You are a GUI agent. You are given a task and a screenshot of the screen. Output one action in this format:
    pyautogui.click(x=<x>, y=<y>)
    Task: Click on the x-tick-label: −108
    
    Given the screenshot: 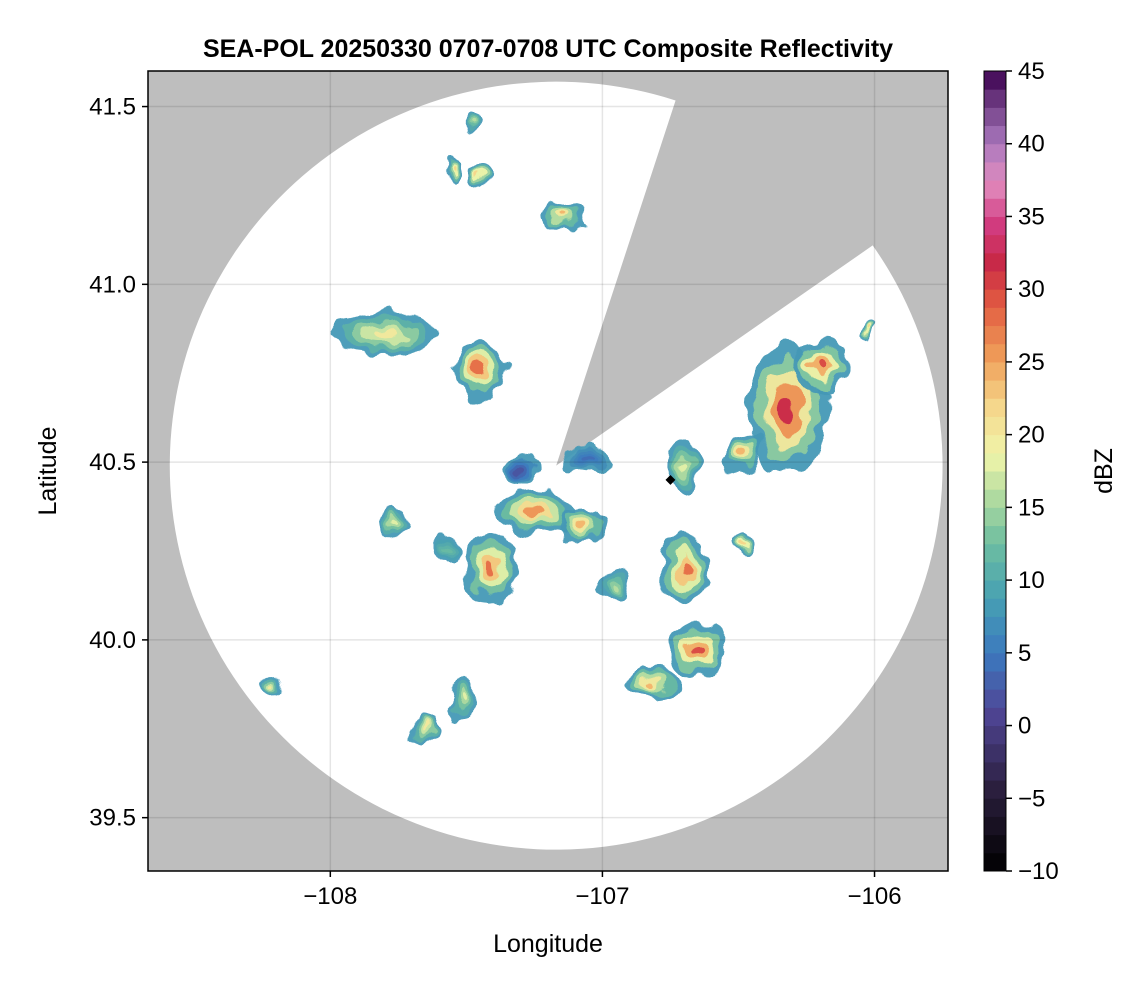 What is the action you would take?
    pyautogui.click(x=330, y=896)
    